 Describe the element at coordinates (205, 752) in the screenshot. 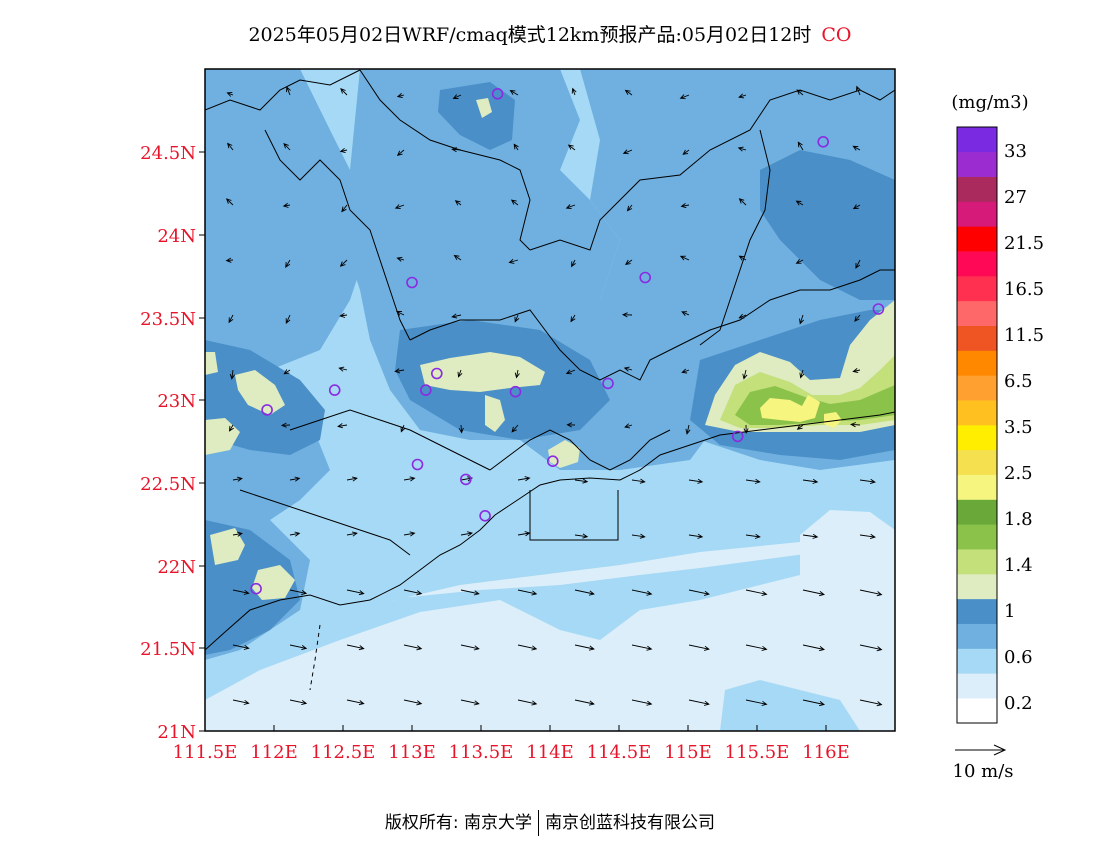

I see `lon-tick-label: 111.5E` at that location.